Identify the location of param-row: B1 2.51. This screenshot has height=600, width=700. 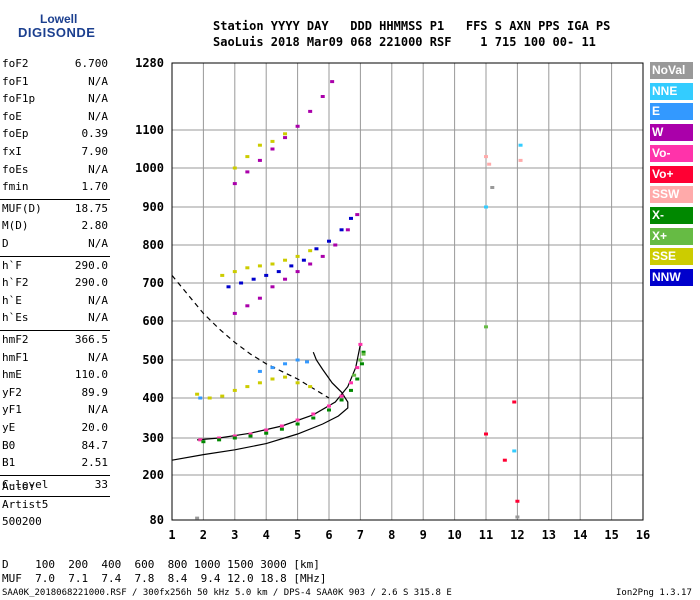
(55, 462).